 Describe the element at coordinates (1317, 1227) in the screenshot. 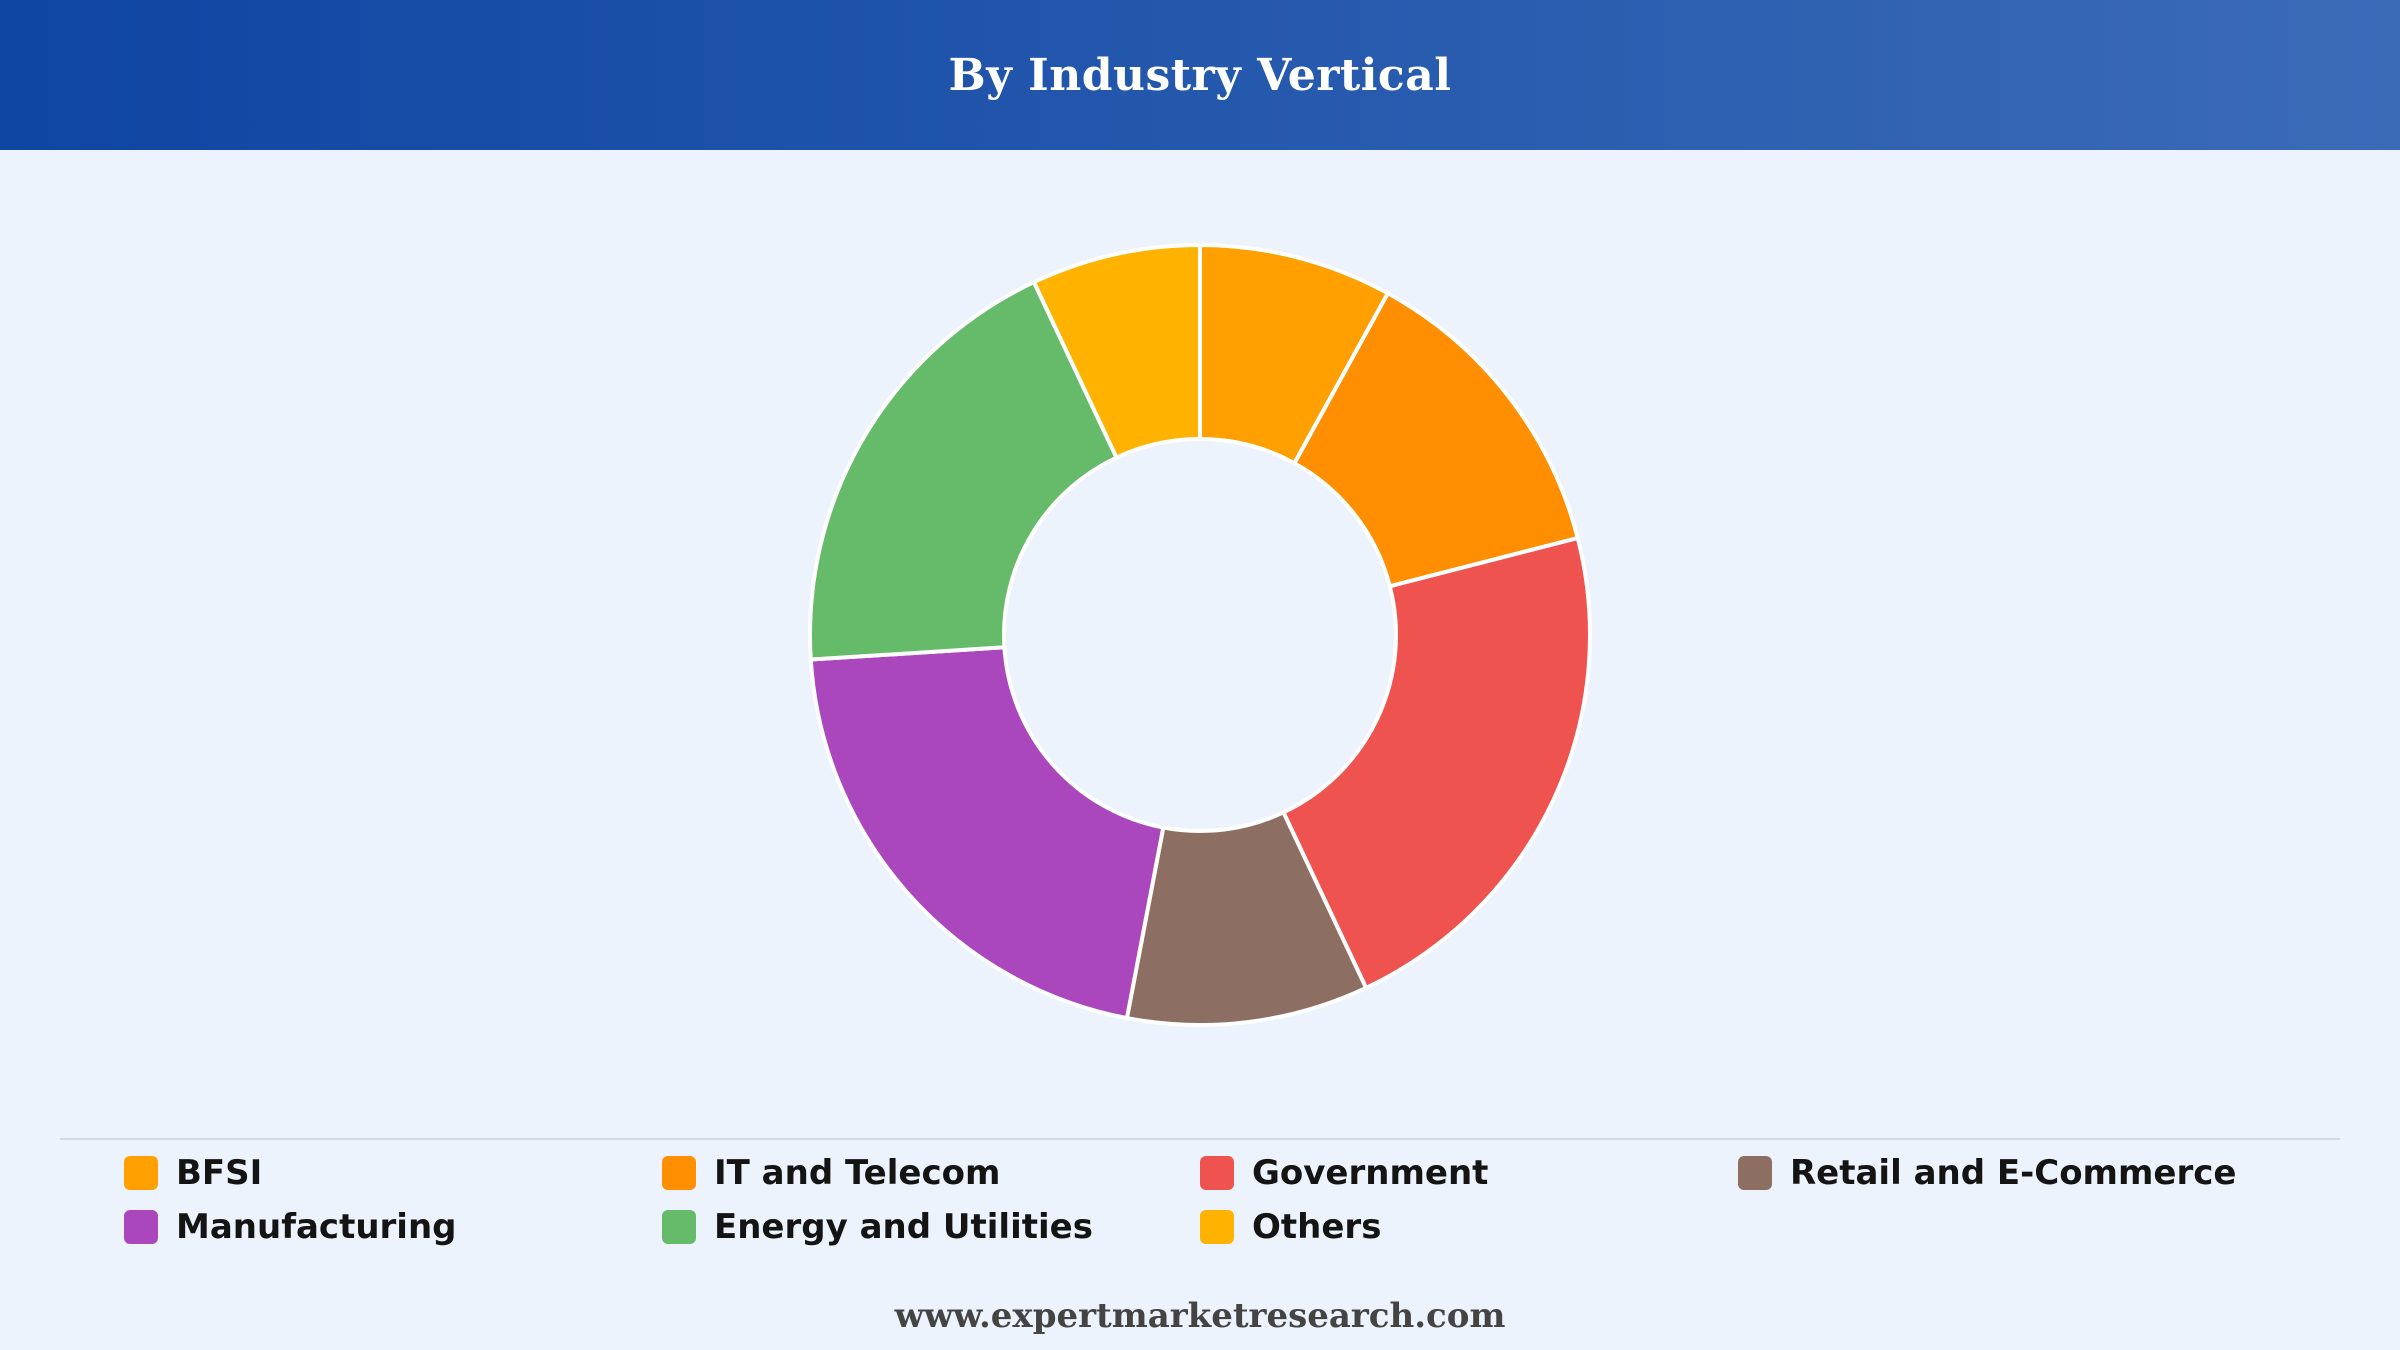

I see `legend-label: Others` at that location.